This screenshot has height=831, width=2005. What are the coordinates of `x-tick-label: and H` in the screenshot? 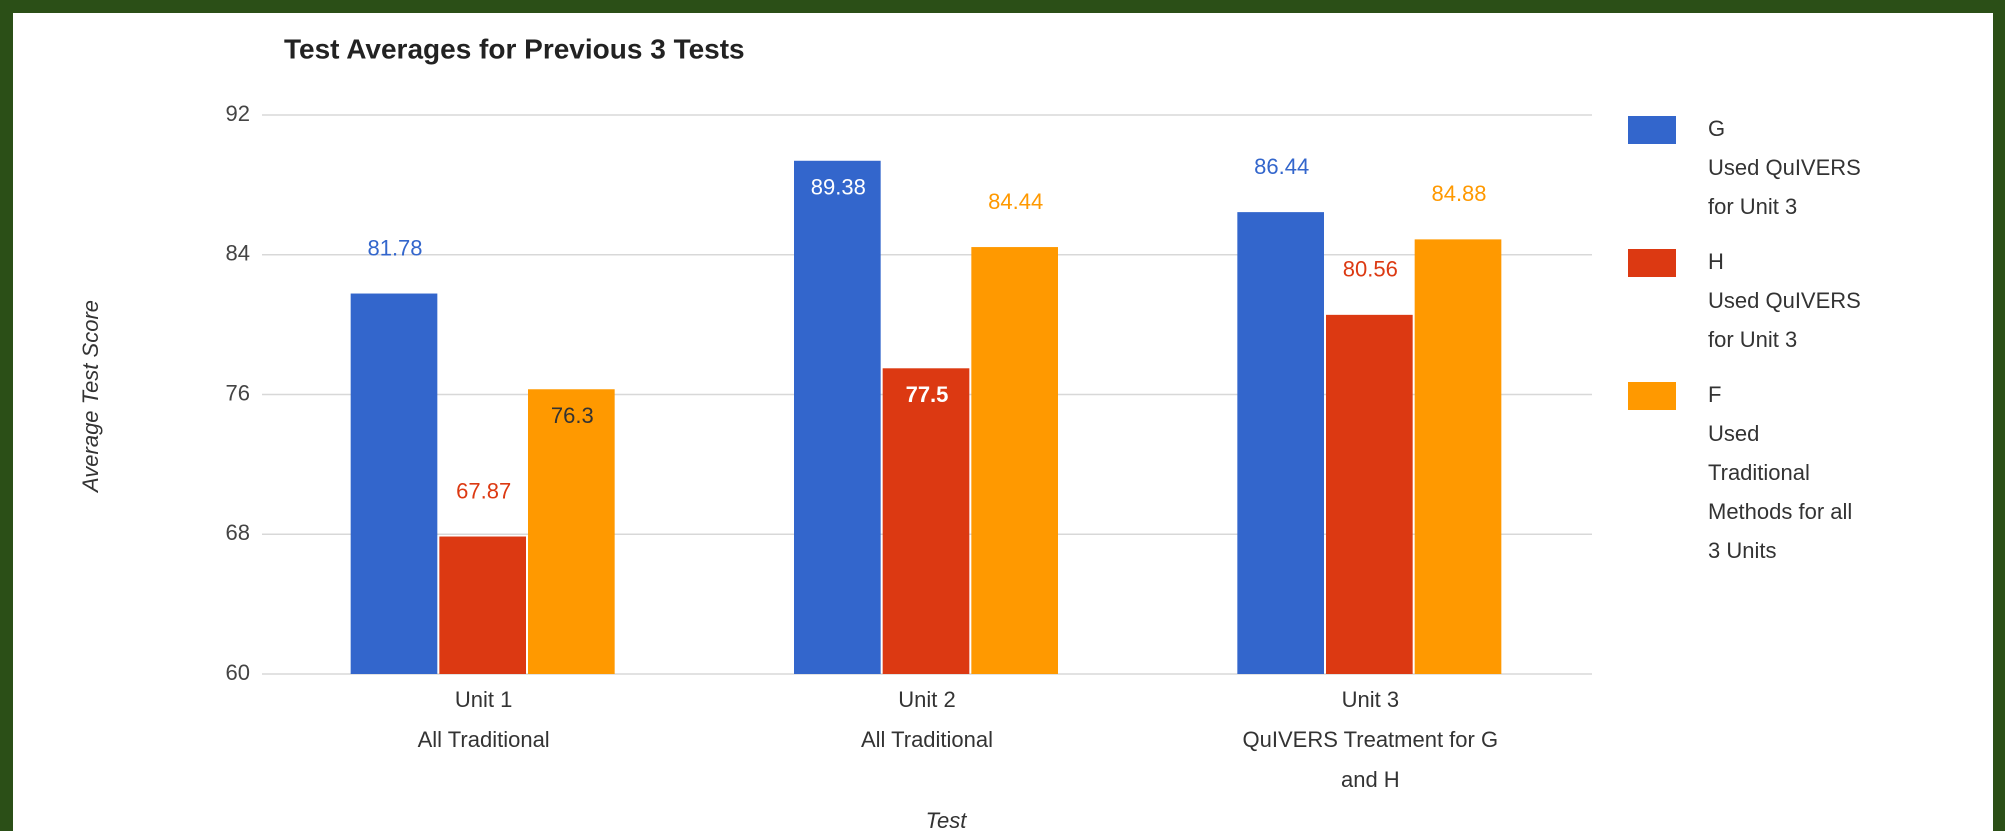 It's located at (1370, 779).